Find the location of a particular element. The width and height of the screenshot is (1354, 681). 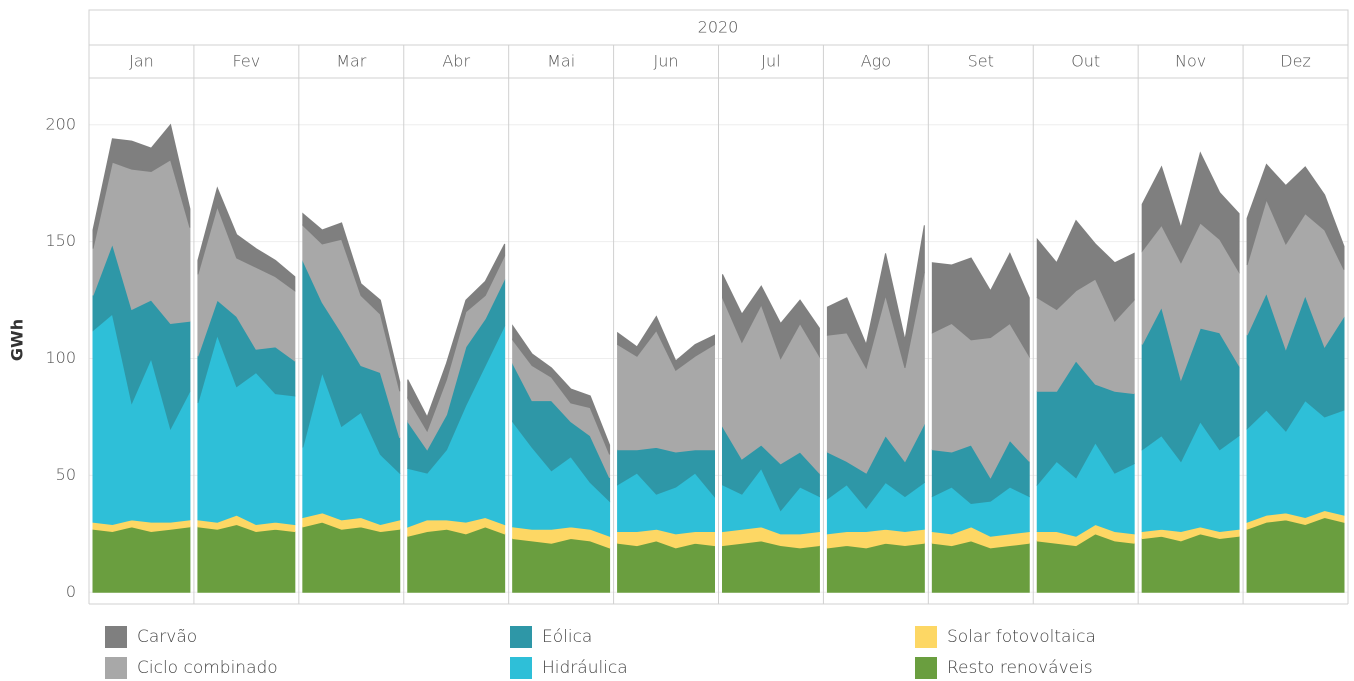

y-axis-label: GWh is located at coordinates (17, 340).